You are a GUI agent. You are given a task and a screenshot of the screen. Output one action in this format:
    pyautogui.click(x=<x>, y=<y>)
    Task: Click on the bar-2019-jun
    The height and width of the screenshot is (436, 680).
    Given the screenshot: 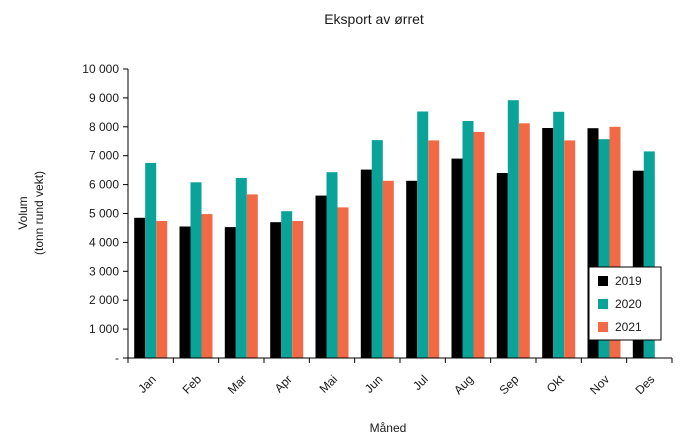 What is the action you would take?
    pyautogui.click(x=366, y=263)
    